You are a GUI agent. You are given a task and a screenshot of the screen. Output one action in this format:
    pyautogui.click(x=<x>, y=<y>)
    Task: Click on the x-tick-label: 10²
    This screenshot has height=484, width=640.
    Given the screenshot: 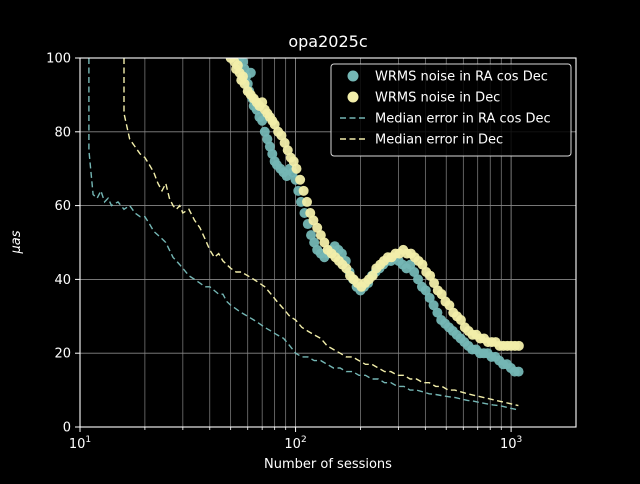 What is the action you would take?
    pyautogui.click(x=295, y=443)
    